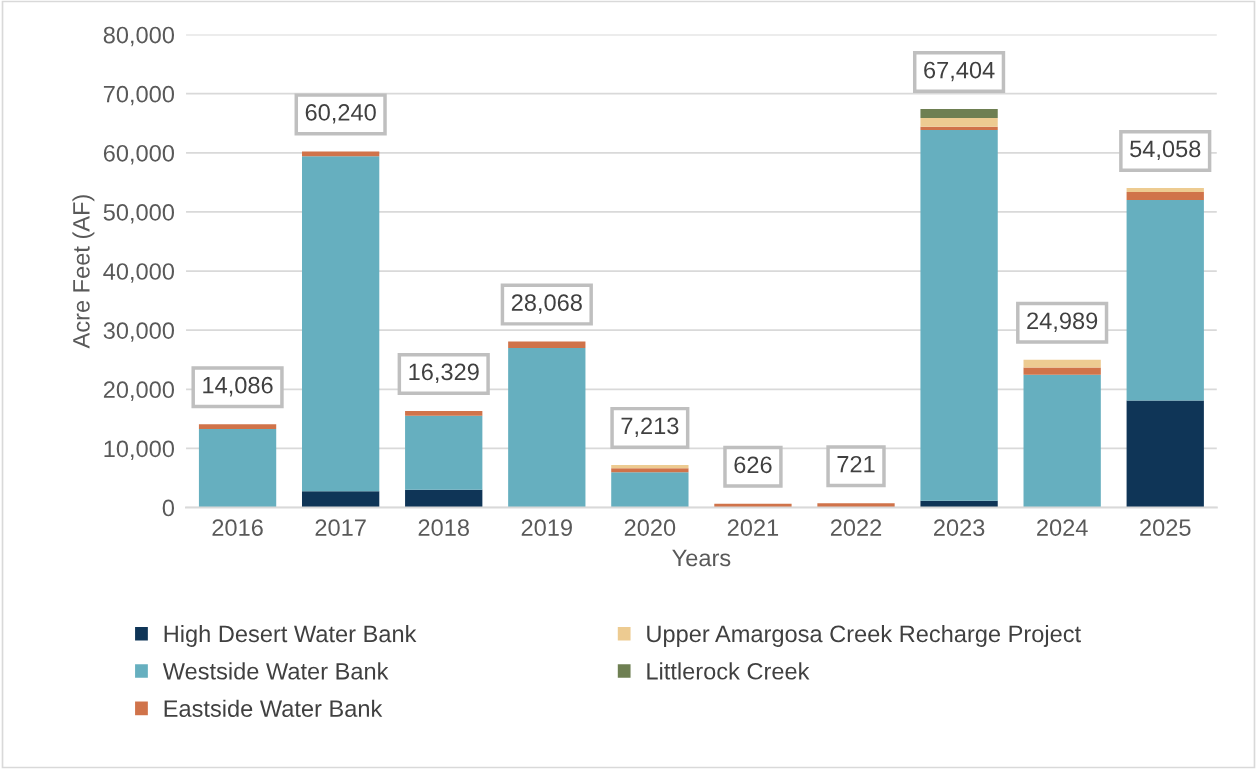 The height and width of the screenshot is (769, 1257). What do you see at coordinates (443, 527) in the screenshot?
I see `x-tick-label: 2018` at bounding box center [443, 527].